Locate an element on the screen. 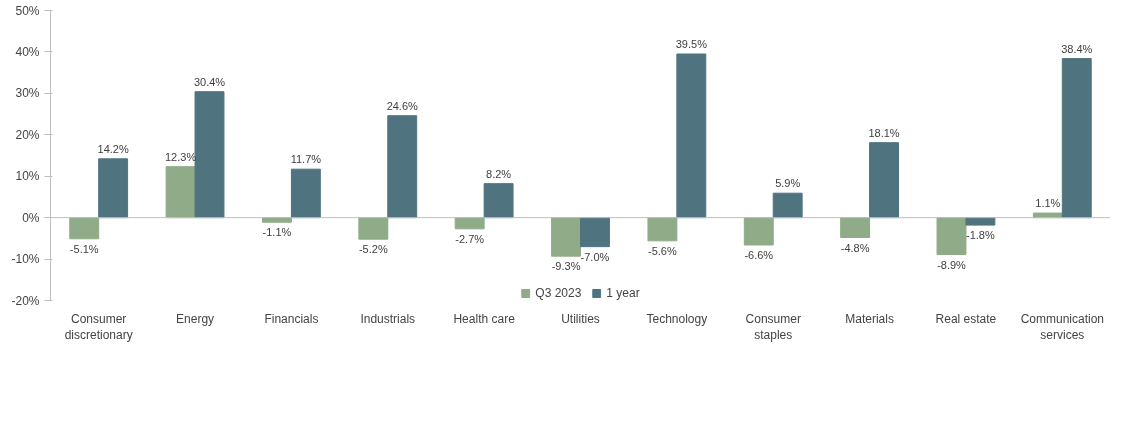 This screenshot has width=1143, height=423. x-tick-label: Industrials is located at coordinates (388, 318).